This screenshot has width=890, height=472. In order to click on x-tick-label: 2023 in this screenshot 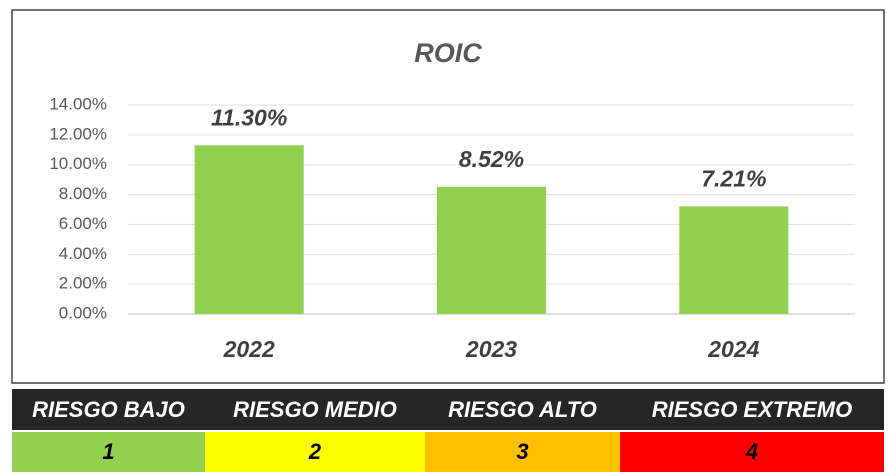, I will do `click(491, 349)`.